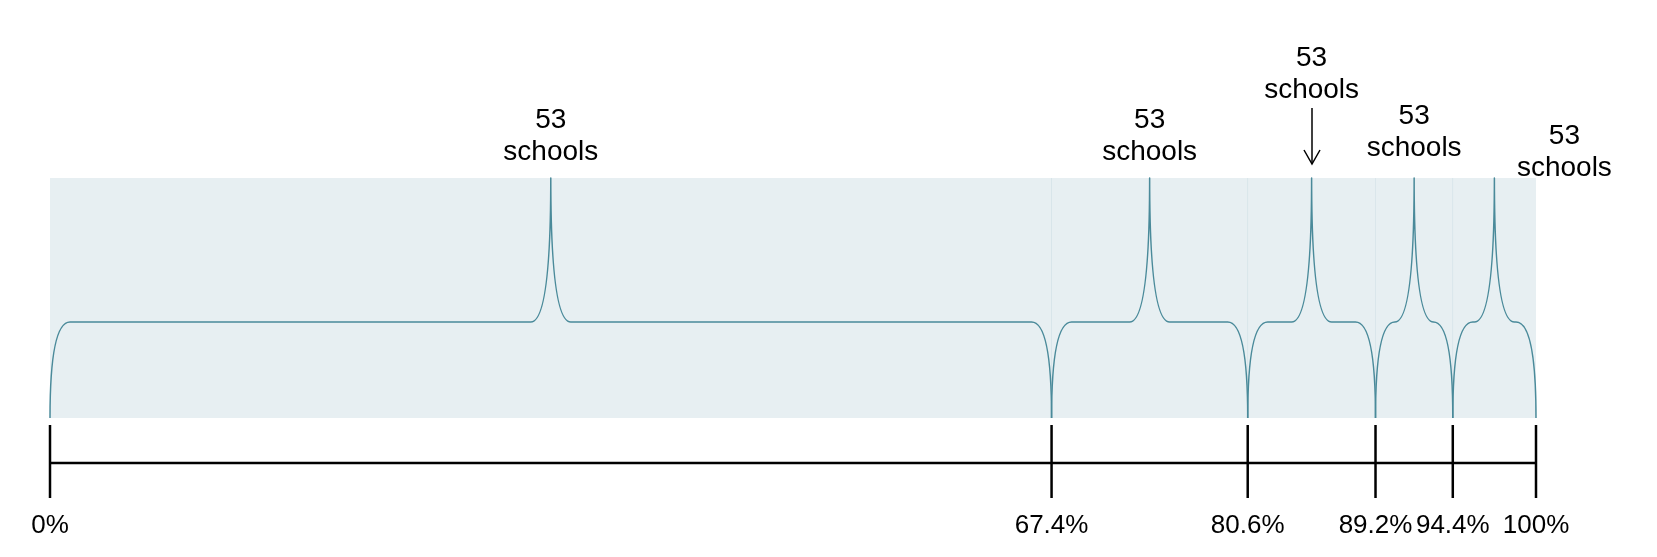 This screenshot has height=557, width=1657. Describe the element at coordinates (1564, 150) in the screenshot. I see `annotation: 53 schools` at that location.